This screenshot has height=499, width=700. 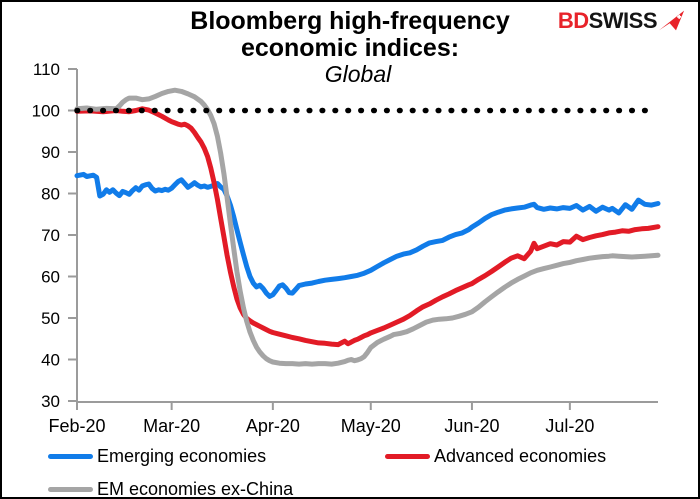 What do you see at coordinates (46, 69) in the screenshot?
I see `y-tick-label: 110` at bounding box center [46, 69].